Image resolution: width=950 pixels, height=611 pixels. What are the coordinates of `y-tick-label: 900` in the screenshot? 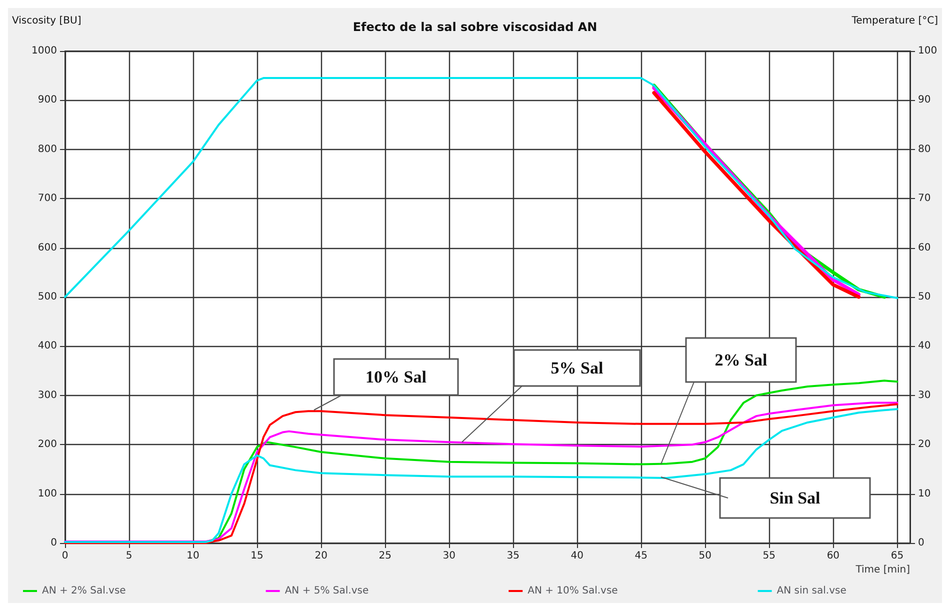 It's located at (47, 100).